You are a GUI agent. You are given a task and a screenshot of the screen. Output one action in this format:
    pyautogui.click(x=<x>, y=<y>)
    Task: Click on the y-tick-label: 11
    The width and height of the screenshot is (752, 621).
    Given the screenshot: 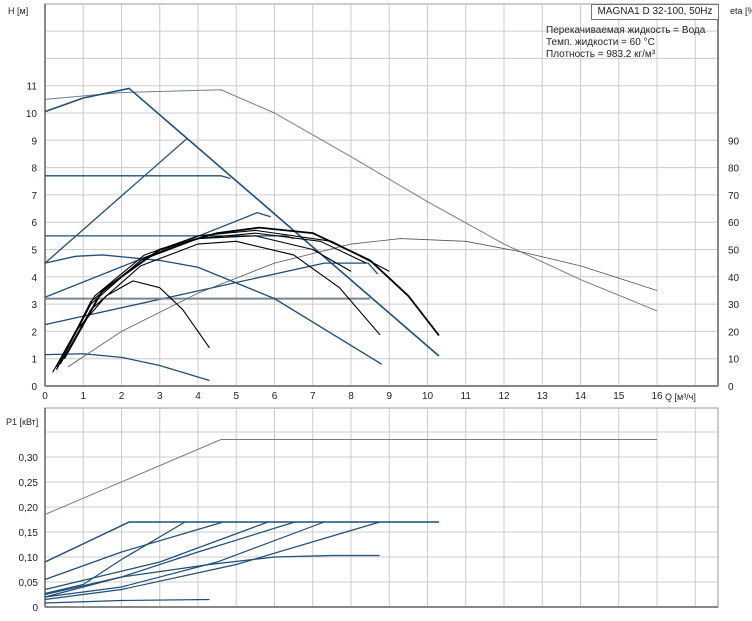 What is the action you would take?
    pyautogui.click(x=32, y=87)
    